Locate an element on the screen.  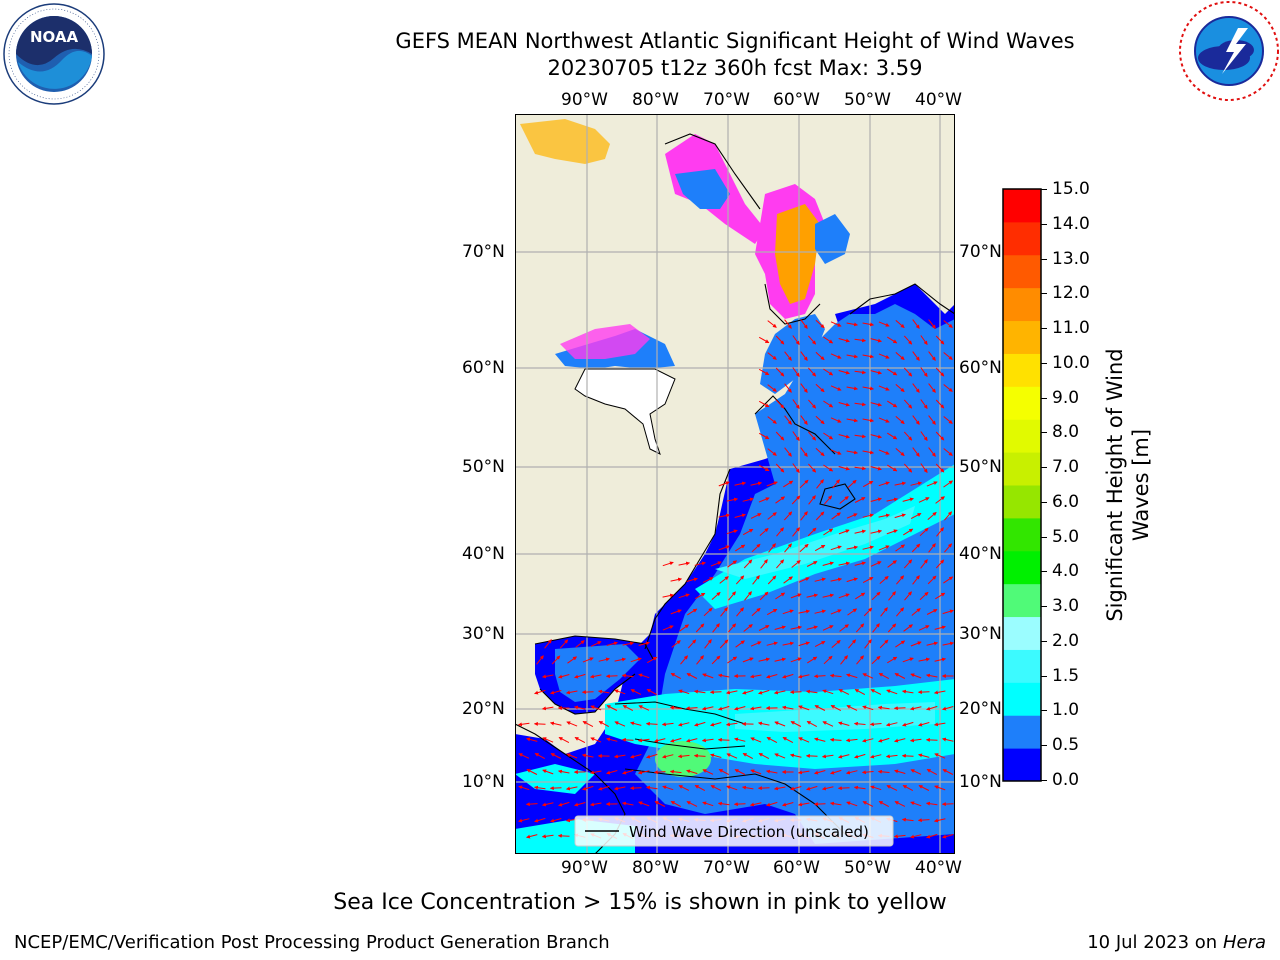
colorbar-label: Significant Height of Wind Waves [m] is located at coordinates (1128, 485).